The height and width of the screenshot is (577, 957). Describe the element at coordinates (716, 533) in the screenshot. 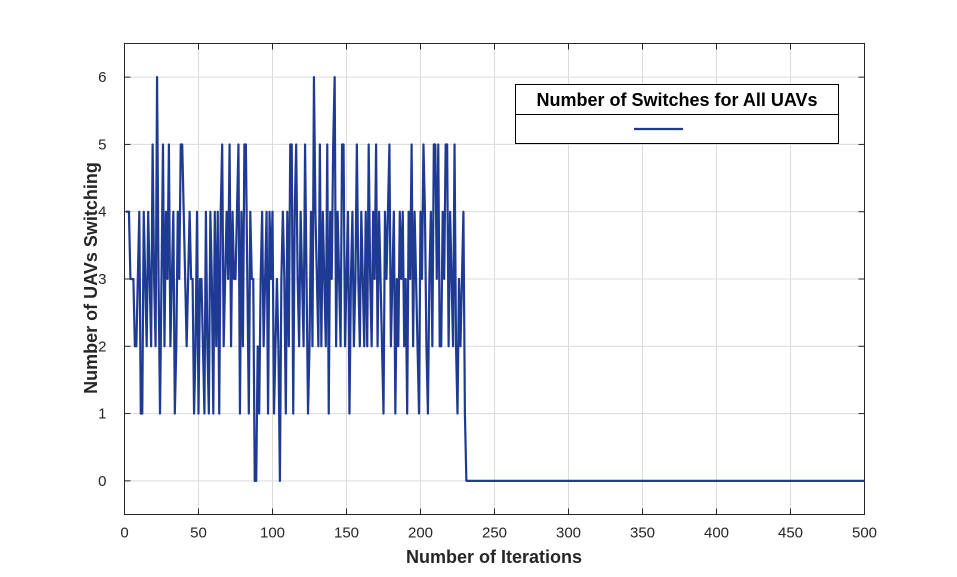

I see `x-tick-label: 400` at that location.